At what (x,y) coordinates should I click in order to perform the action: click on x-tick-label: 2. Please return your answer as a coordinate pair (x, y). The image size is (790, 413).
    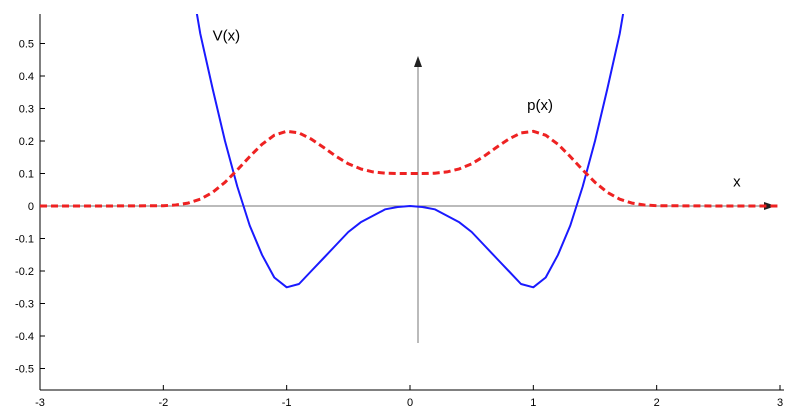
    Looking at the image, I should click on (657, 403).